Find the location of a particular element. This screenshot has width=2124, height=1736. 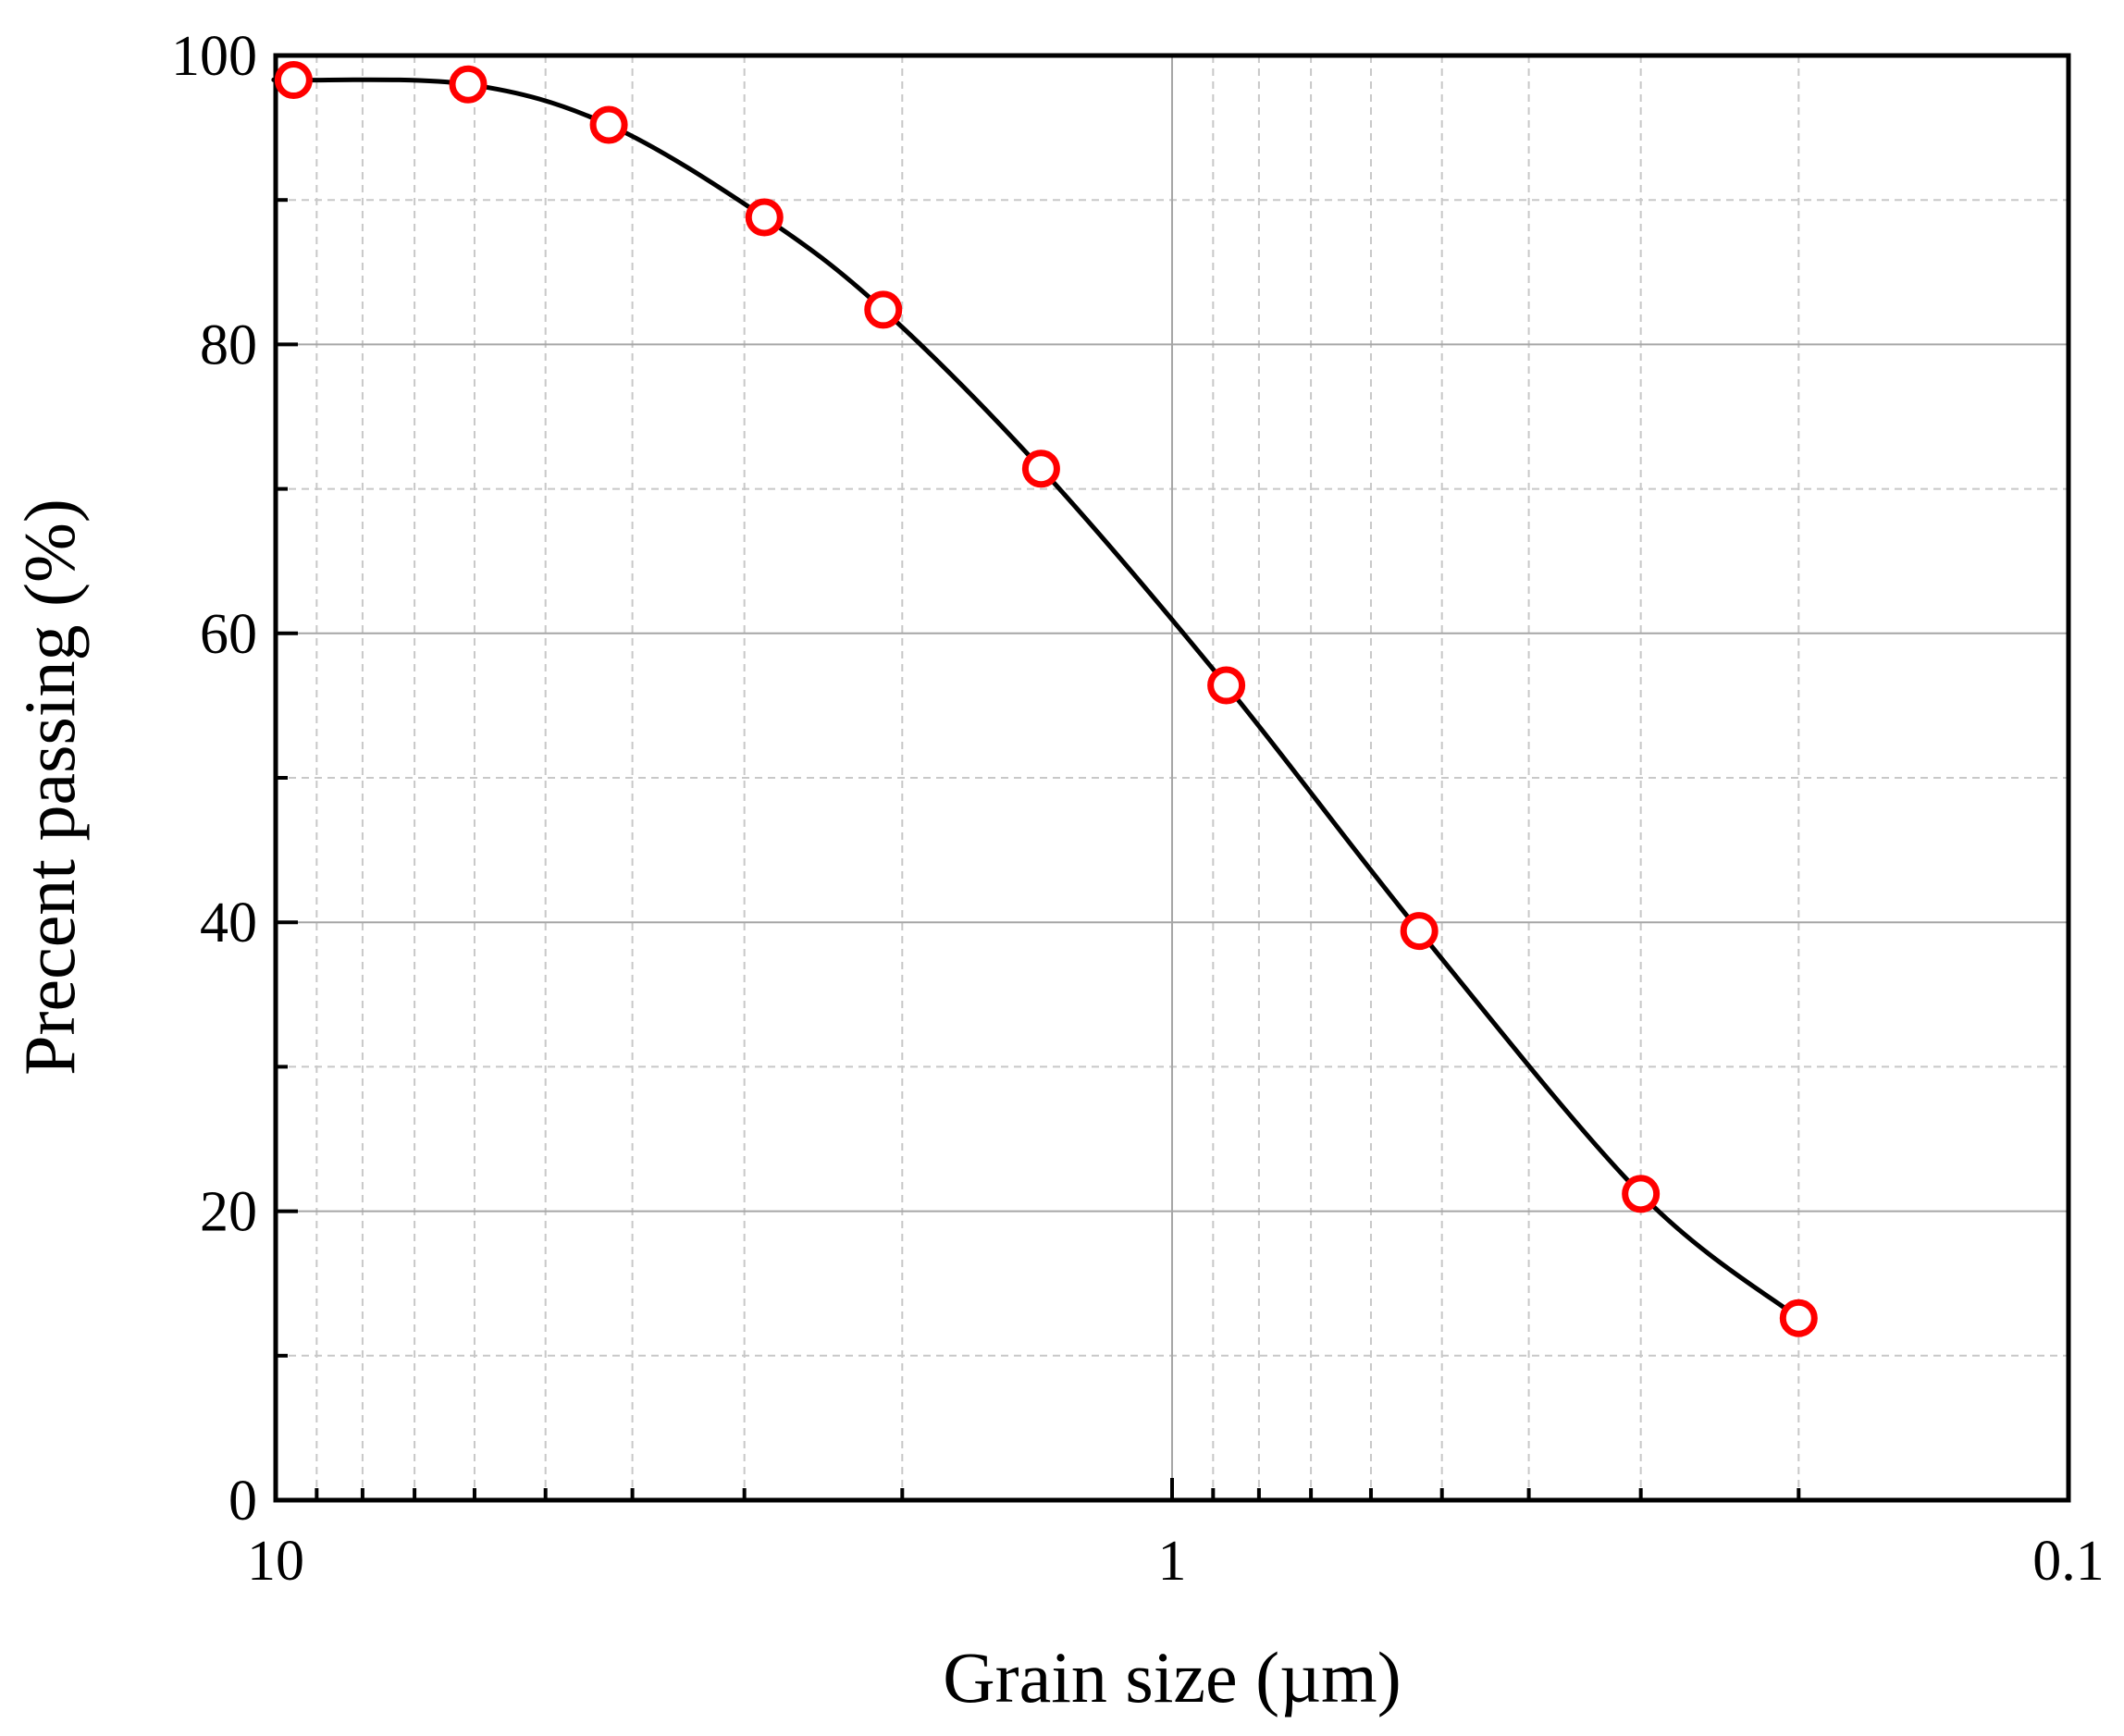

x-tick-label: 1 is located at coordinates (1172, 1561).